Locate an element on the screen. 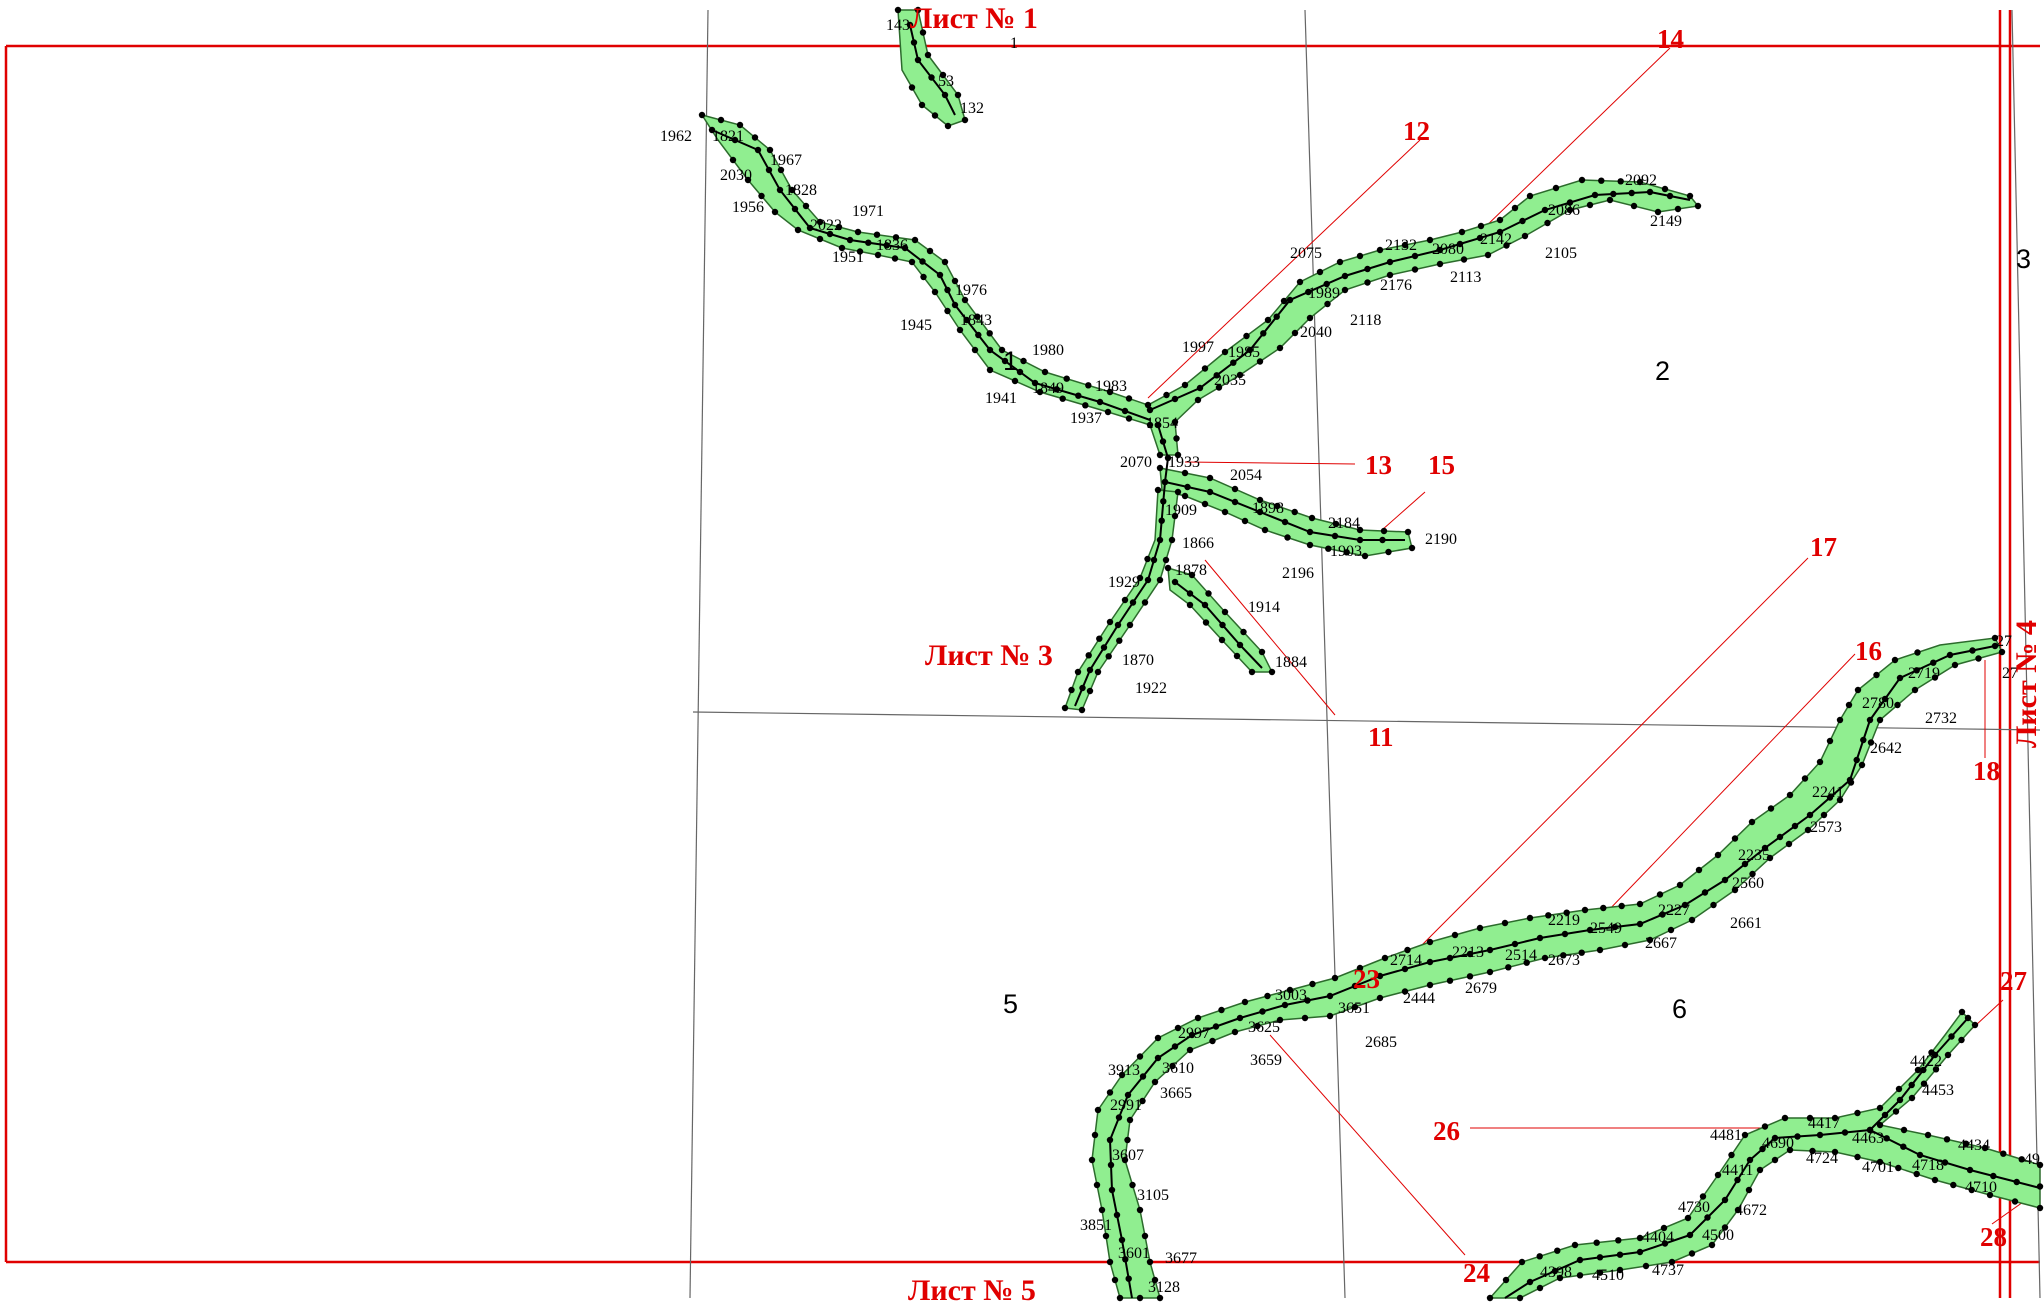  callout-number: 15 is located at coordinates (1441, 465).